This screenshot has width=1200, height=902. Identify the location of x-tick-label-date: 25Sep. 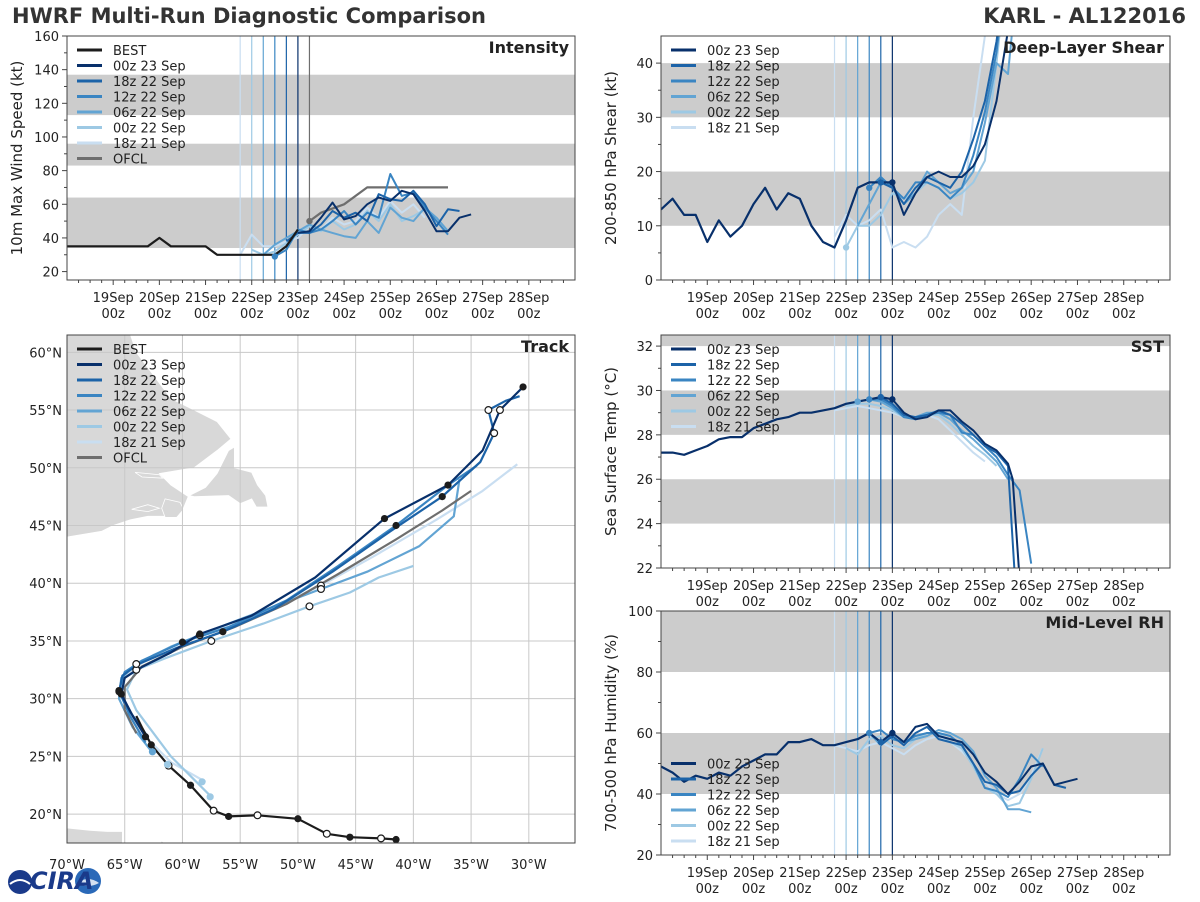
(984, 298).